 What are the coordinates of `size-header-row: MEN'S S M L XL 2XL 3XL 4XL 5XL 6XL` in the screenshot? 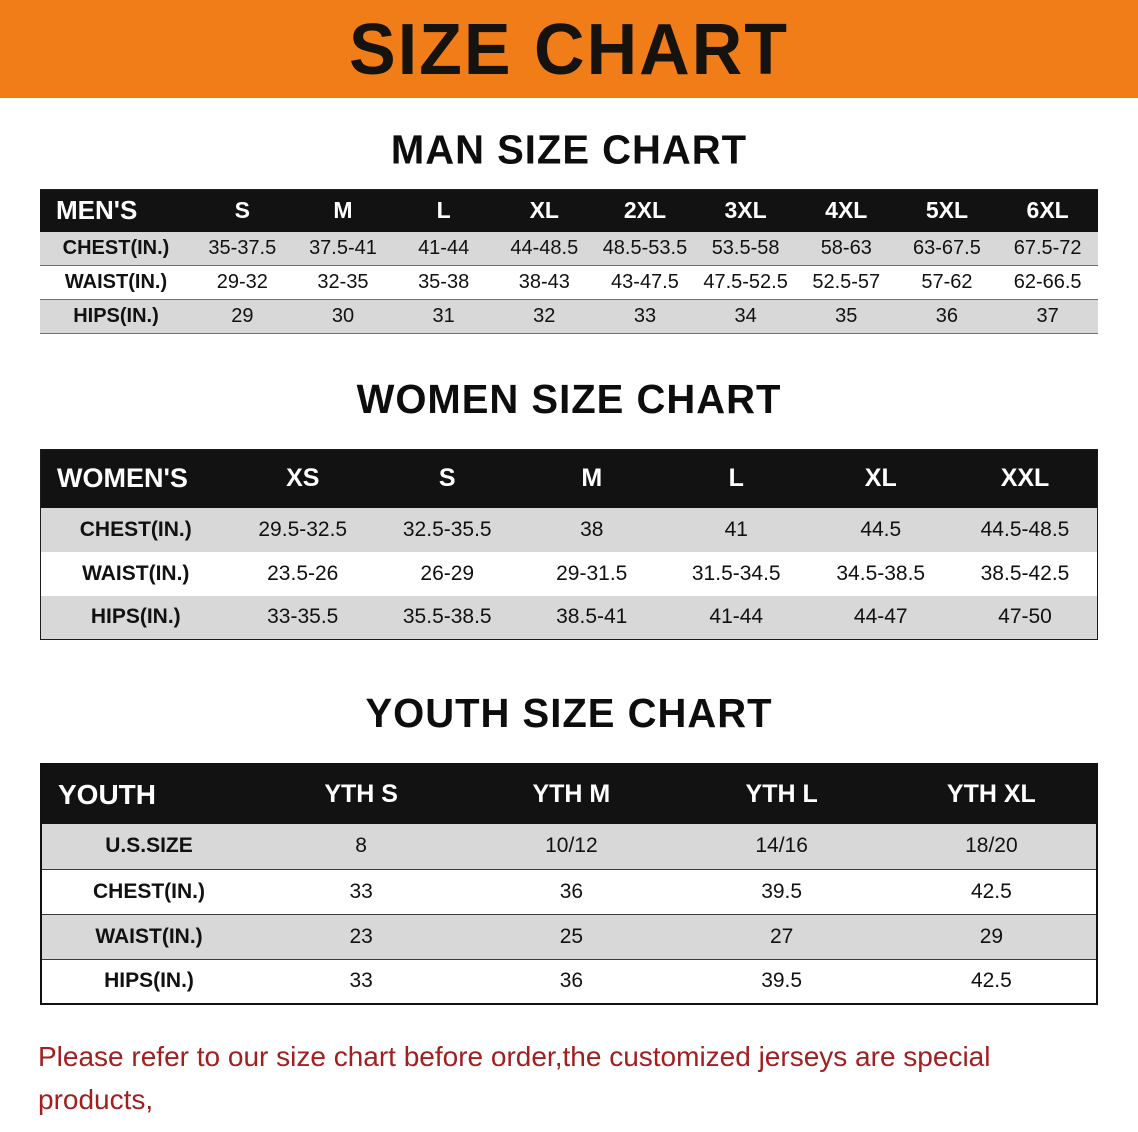 It's located at (569, 210).